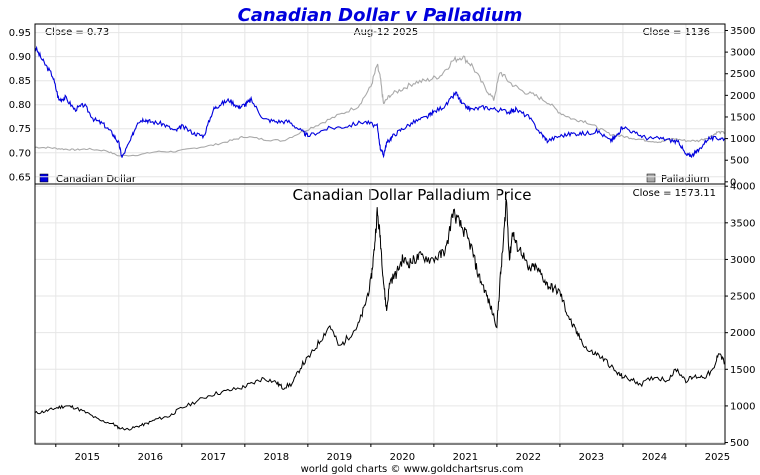 This screenshot has width=760, height=475. Describe the element at coordinates (742, 333) in the screenshot. I see `bottom-right-tick-label-2000: 2000` at that location.